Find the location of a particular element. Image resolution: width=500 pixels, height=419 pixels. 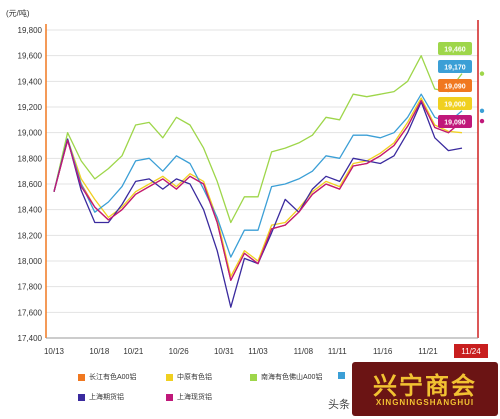

end-value-label: 19,170 is located at coordinates (455, 66).